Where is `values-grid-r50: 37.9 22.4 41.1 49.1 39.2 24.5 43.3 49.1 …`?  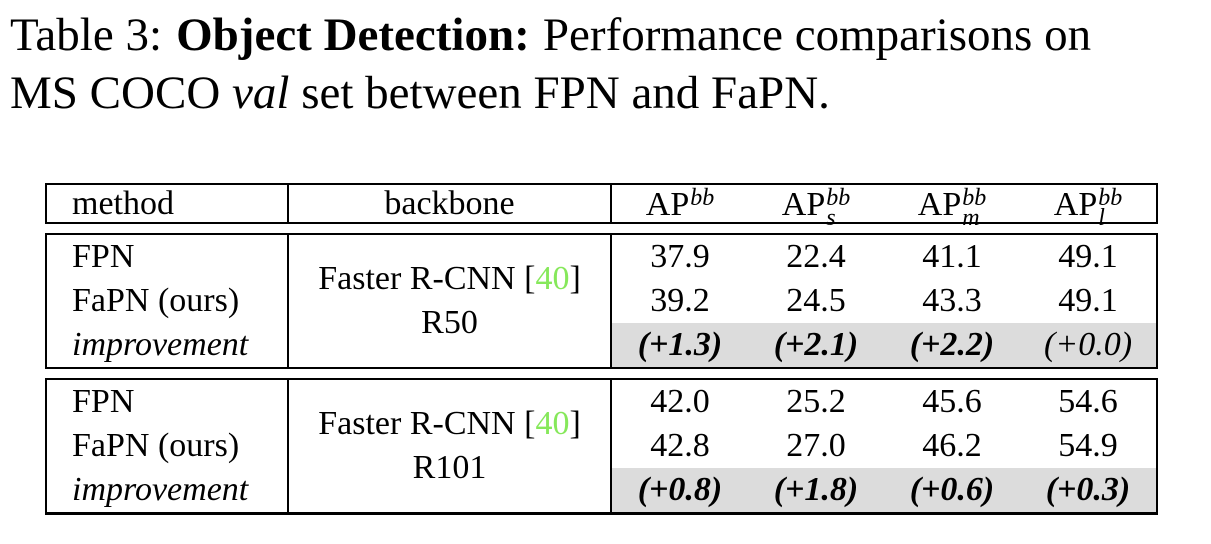
values-grid-r50: 37.9 22.4 41.1 49.1 39.2 24.5 43.3 49.1 … is located at coordinates (884, 301).